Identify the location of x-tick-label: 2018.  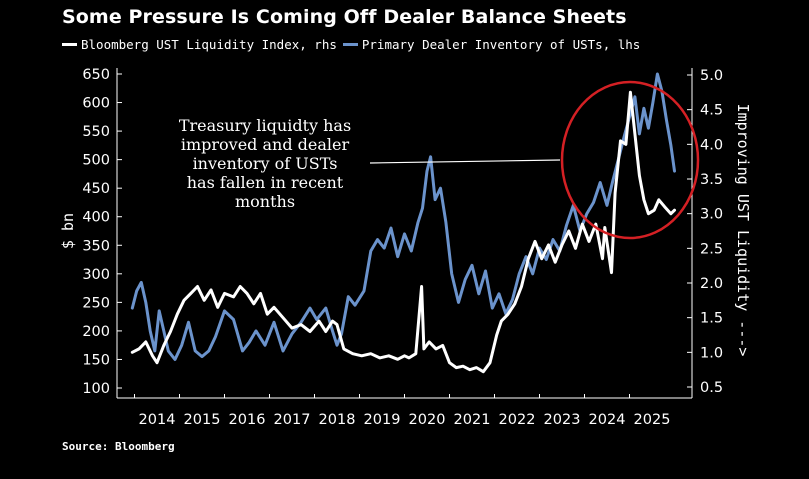
(337, 420).